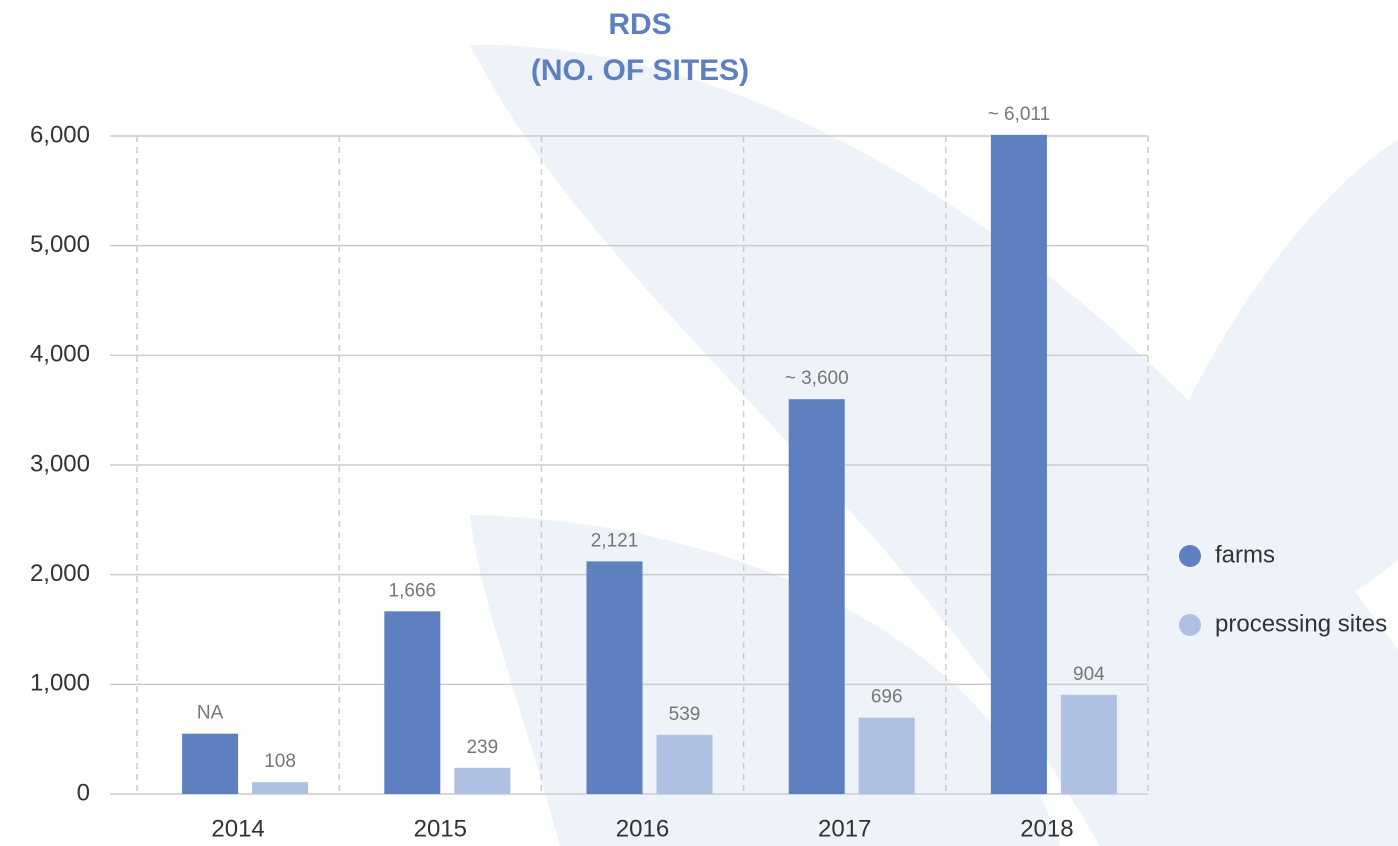 Image resolution: width=1398 pixels, height=846 pixels. Describe the element at coordinates (887, 697) in the screenshot. I see `data-label: 696` at that location.